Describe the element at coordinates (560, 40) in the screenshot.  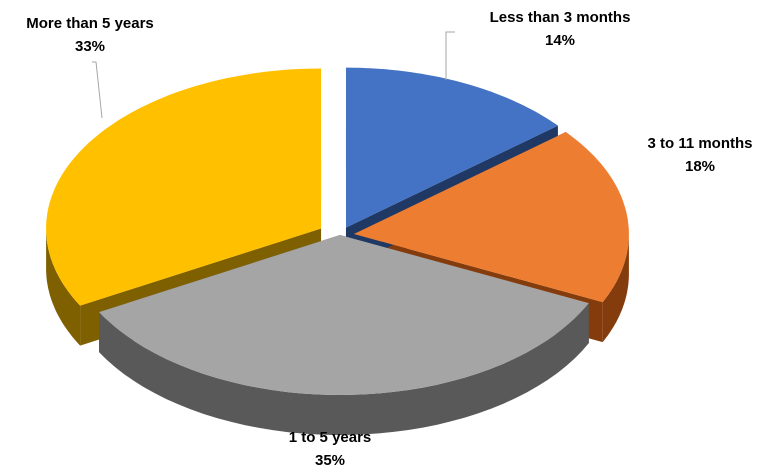
I see `slice-value-less-than-3-months: 14%` at that location.